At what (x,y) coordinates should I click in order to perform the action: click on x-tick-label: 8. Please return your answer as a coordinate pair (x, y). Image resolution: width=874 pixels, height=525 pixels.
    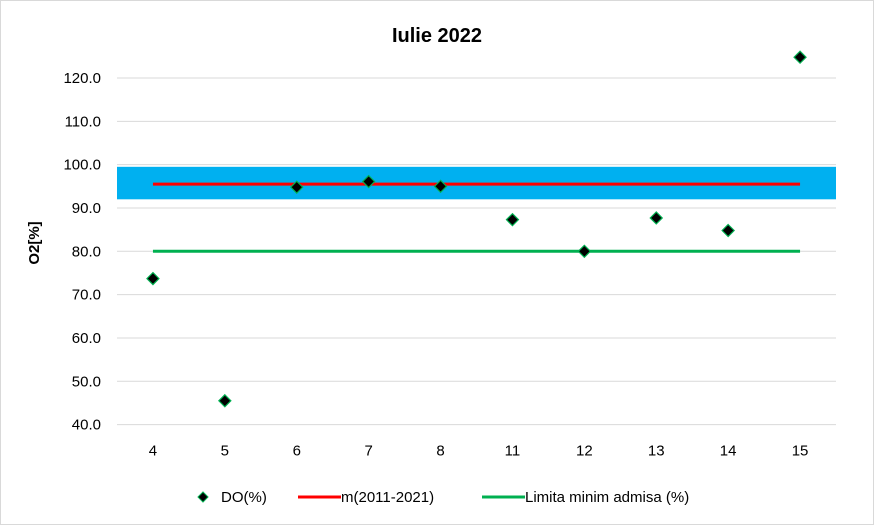
    Looking at the image, I should click on (440, 451).